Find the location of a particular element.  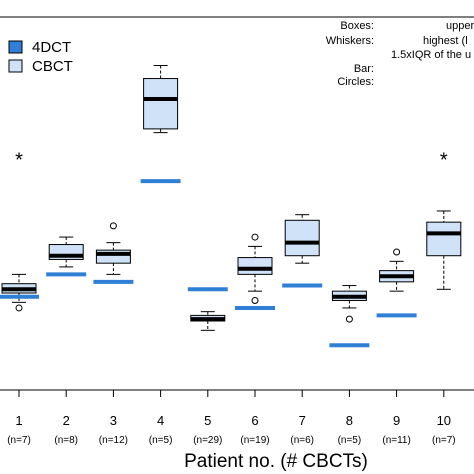

legend-swatch-cbct is located at coordinates (15, 66).